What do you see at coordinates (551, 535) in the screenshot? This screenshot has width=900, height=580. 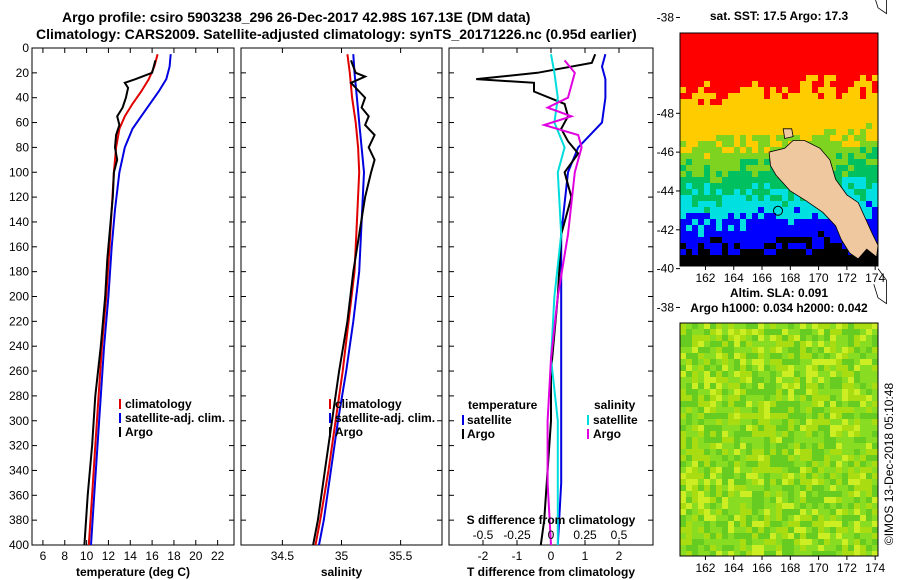 I see `s-tick-label: 0` at bounding box center [551, 535].